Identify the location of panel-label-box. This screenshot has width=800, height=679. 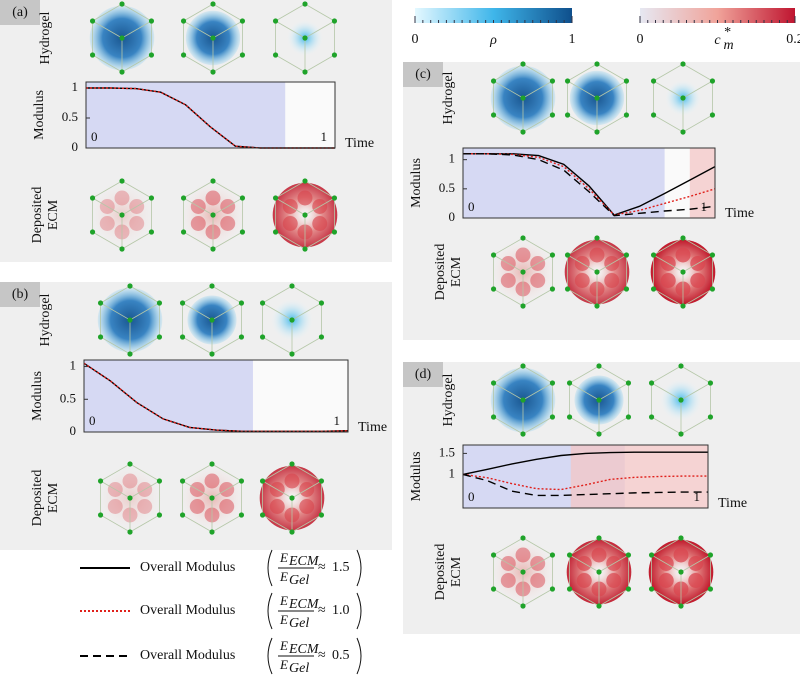
(20, 12).